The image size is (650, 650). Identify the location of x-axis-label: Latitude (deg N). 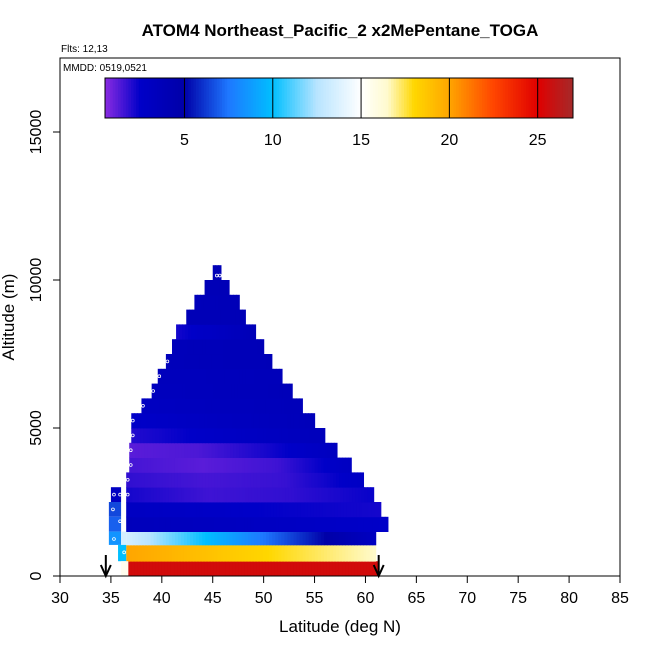
(340, 626).